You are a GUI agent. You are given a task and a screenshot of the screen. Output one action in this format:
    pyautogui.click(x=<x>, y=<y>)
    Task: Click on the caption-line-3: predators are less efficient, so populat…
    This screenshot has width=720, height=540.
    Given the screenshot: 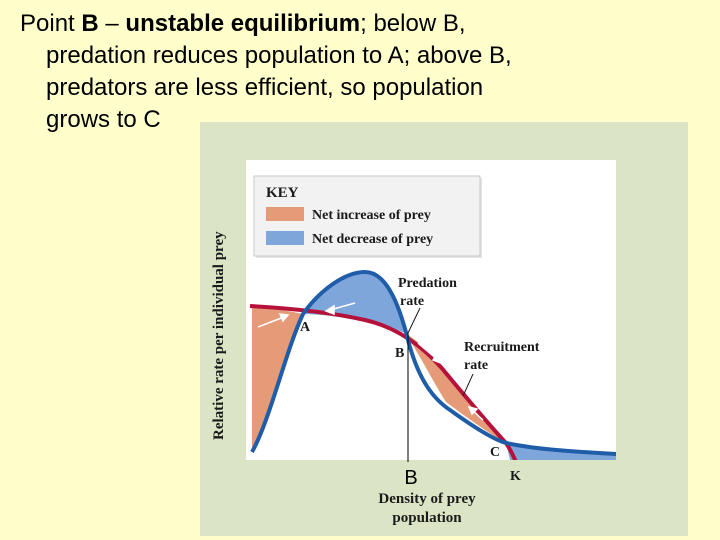 What is the action you would take?
    pyautogui.click(x=265, y=87)
    